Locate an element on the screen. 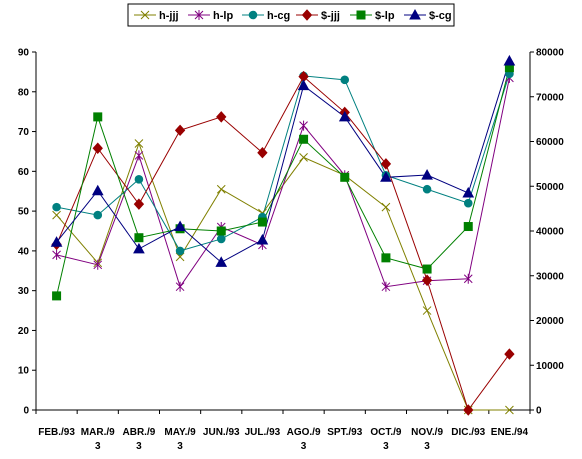 This screenshot has height=459, width=582. left-axis-ticks: 0 10 20 30 40 50 60 70 80 90 is located at coordinates (27, 232).